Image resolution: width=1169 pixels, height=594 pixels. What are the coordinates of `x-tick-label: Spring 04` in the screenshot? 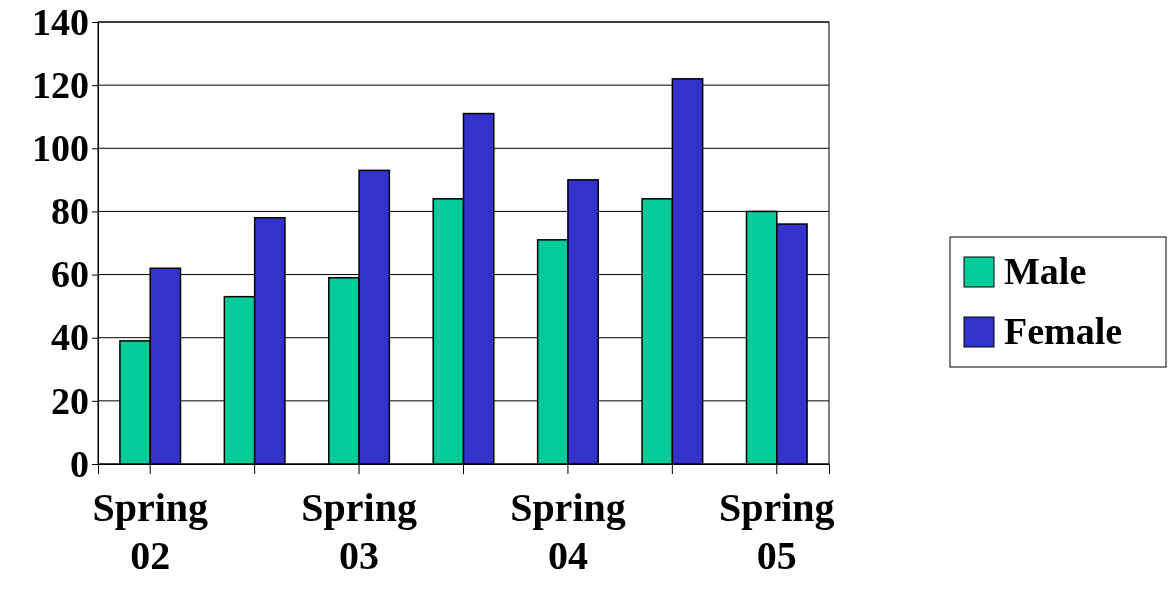 It's located at (568, 531).